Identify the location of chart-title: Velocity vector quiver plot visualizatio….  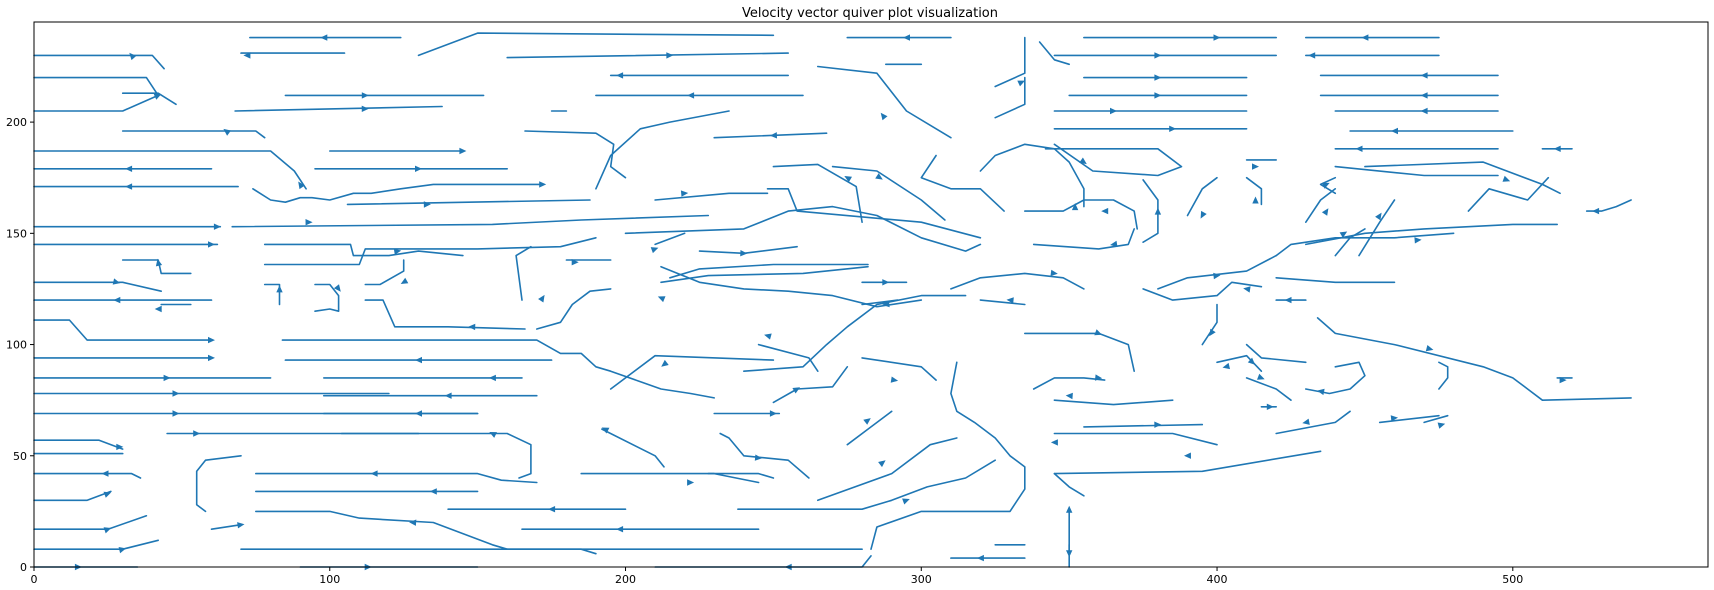
(870, 13).